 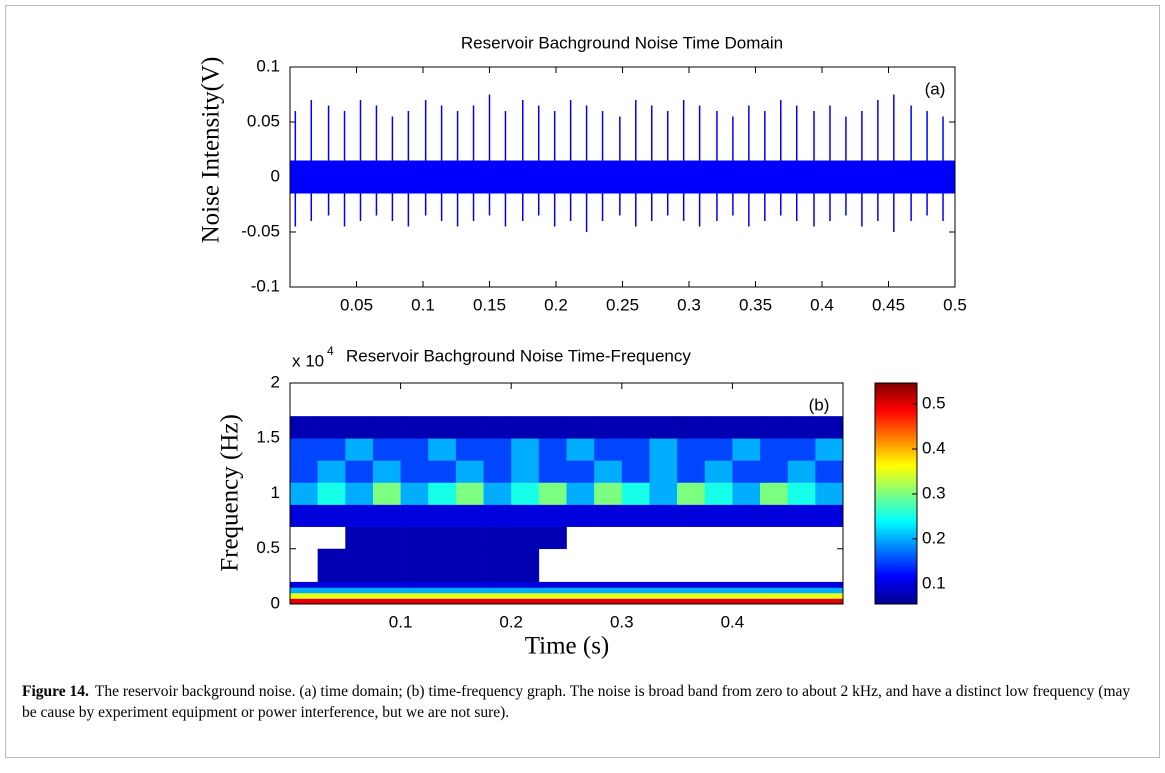 I want to click on chart-title: Reservoir Bachground Noise Time Domain, so click(x=622, y=42).